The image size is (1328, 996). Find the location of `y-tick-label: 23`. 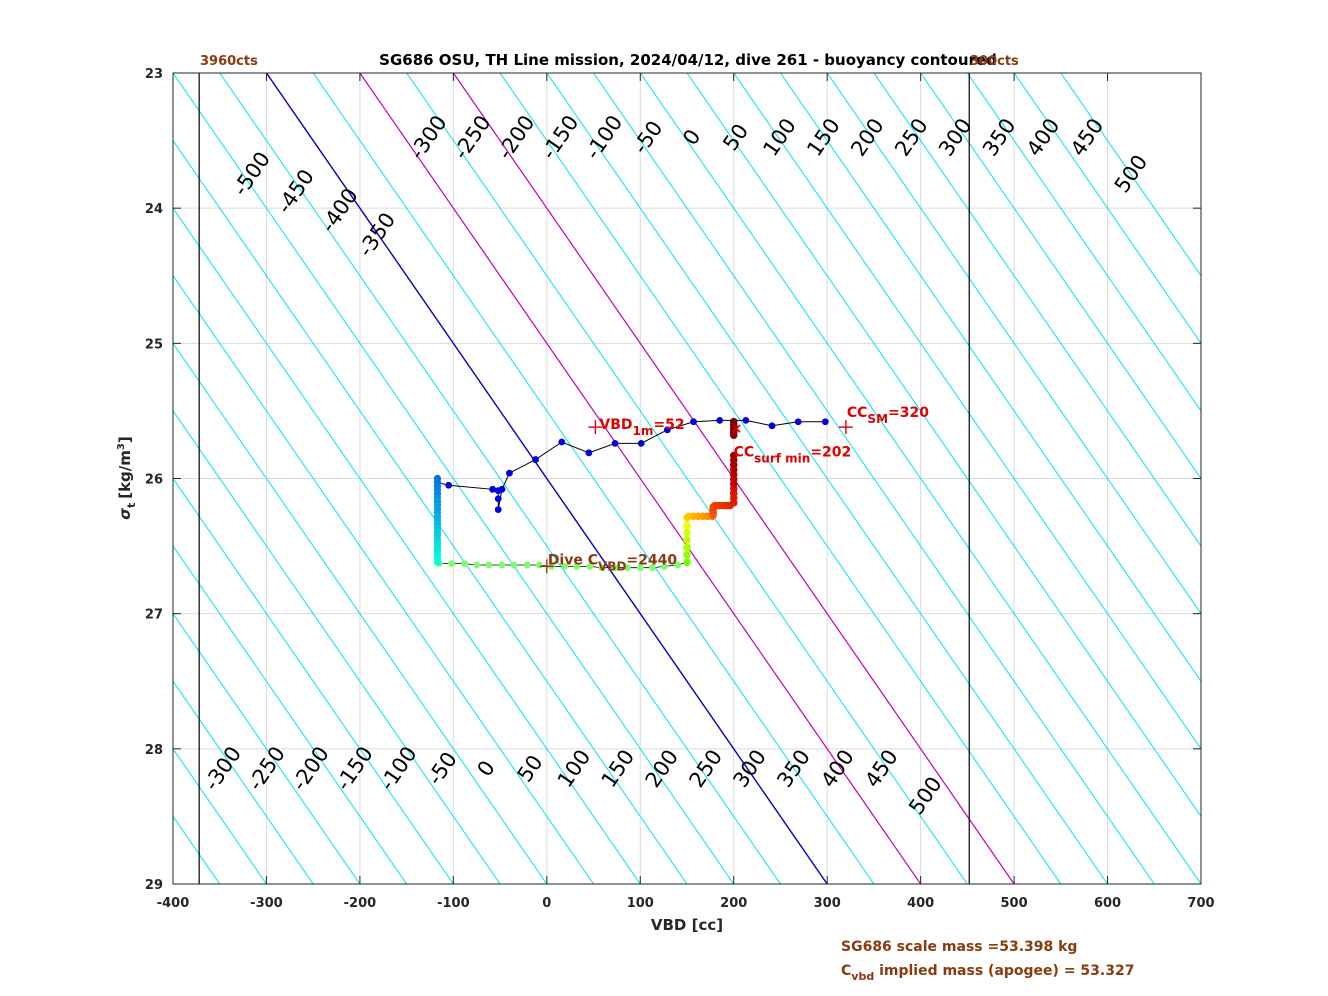

y-tick-label: 23 is located at coordinates (154, 74).